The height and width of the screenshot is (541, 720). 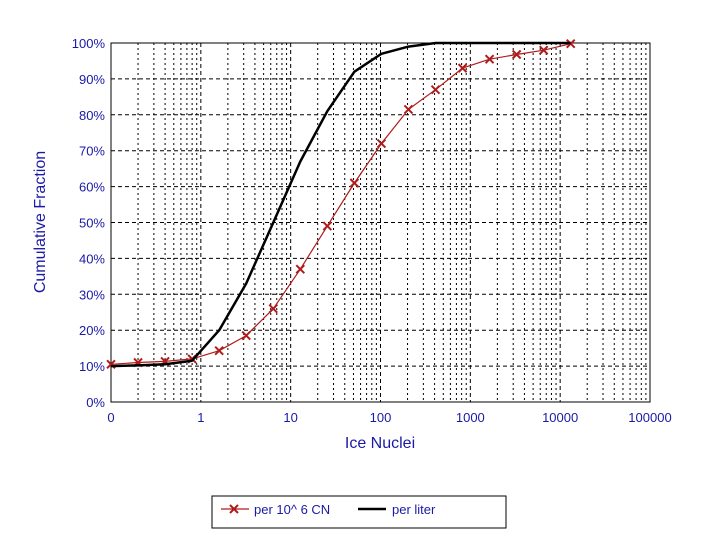 What do you see at coordinates (560, 417) in the screenshot?
I see `x-tick-label: 10000` at bounding box center [560, 417].